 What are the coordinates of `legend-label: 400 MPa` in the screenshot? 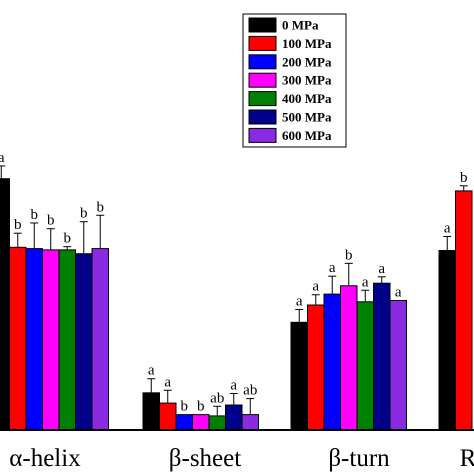 It's located at (307, 98).